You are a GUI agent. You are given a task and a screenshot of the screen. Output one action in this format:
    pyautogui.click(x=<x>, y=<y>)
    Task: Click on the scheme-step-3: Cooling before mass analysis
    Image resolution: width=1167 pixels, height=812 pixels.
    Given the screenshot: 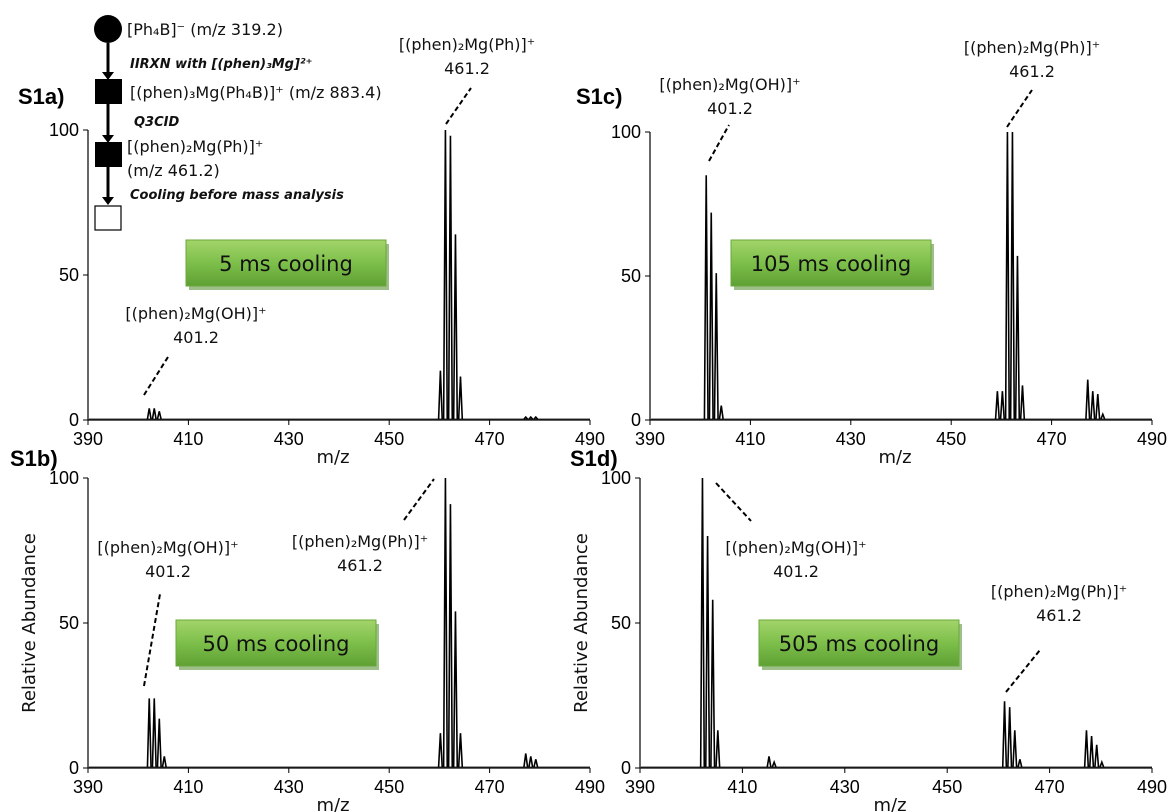 What is the action you would take?
    pyautogui.click(x=237, y=195)
    